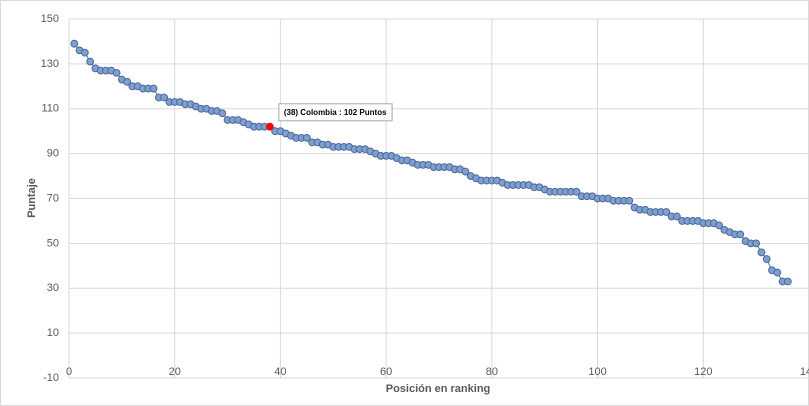 This screenshot has width=809, height=406. What do you see at coordinates (438, 389) in the screenshot?
I see `x-axis-label: Posición en ranking` at bounding box center [438, 389].